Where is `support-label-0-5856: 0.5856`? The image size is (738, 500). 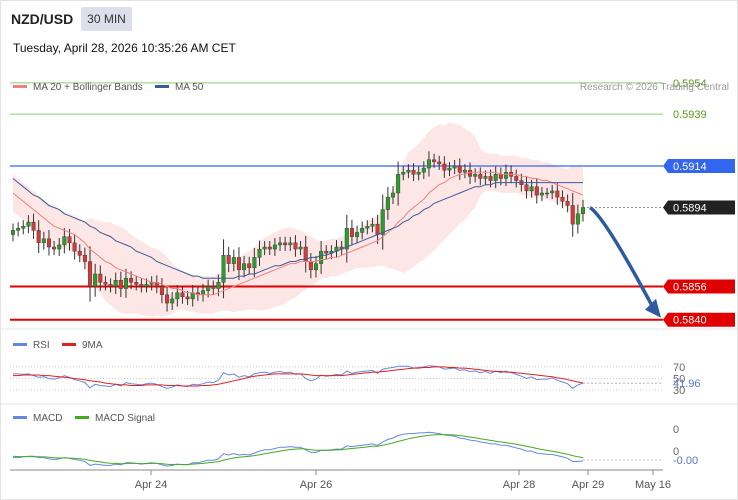
support-label-0-5856: 0.5856 is located at coordinates (690, 287).